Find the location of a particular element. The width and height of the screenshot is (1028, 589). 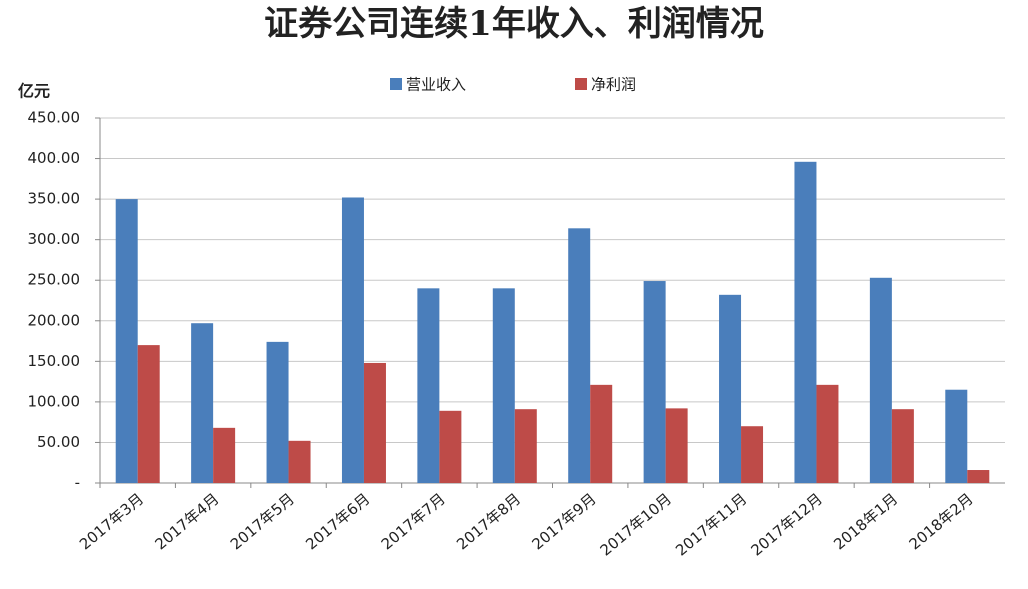

x-tick-label: 2017年10月 is located at coordinates (636, 525).